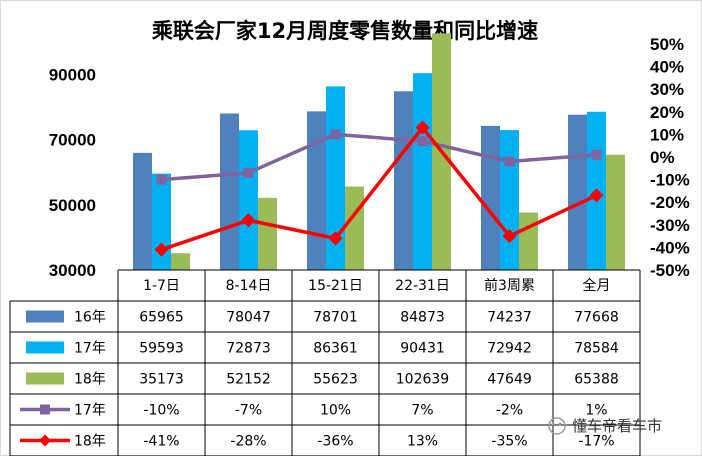 The height and width of the screenshot is (456, 702). What do you see at coordinates (596, 442) in the screenshot?
I see `data-label-4-5: -17%` at bounding box center [596, 442].